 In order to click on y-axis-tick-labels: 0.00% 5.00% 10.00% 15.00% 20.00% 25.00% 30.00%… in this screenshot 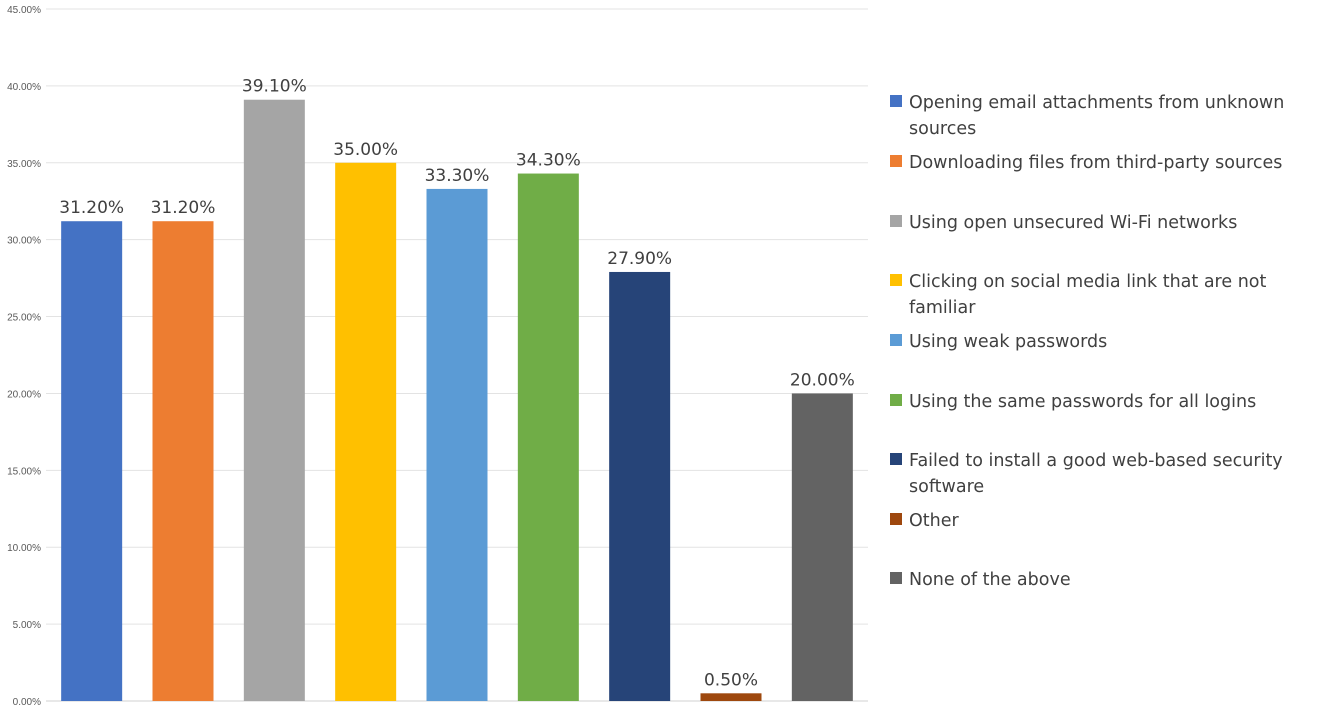, I will do `click(24, 356)`.